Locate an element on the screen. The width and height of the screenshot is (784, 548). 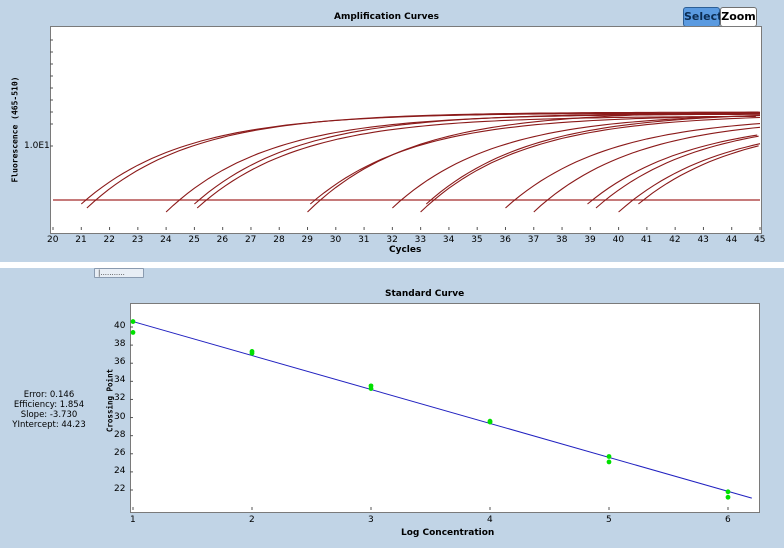
amplification-x-tick: 35 is located at coordinates (477, 240).